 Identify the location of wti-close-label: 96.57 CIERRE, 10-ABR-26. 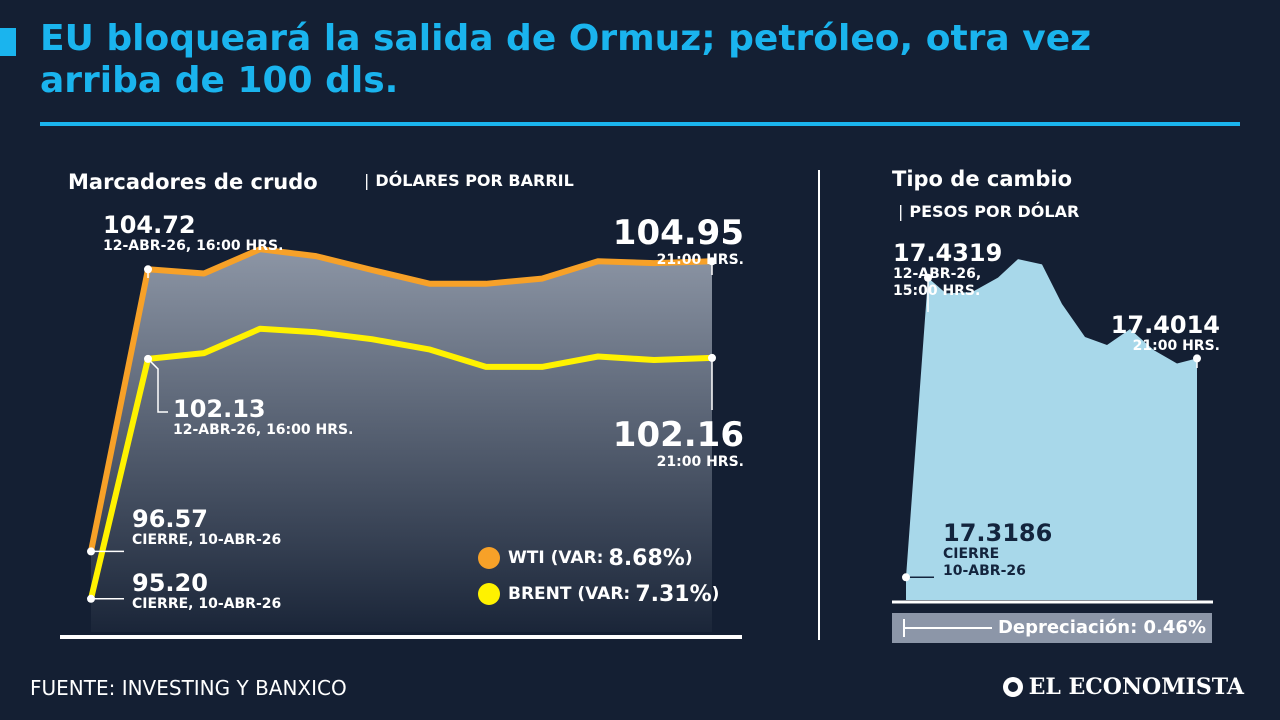
(206, 527).